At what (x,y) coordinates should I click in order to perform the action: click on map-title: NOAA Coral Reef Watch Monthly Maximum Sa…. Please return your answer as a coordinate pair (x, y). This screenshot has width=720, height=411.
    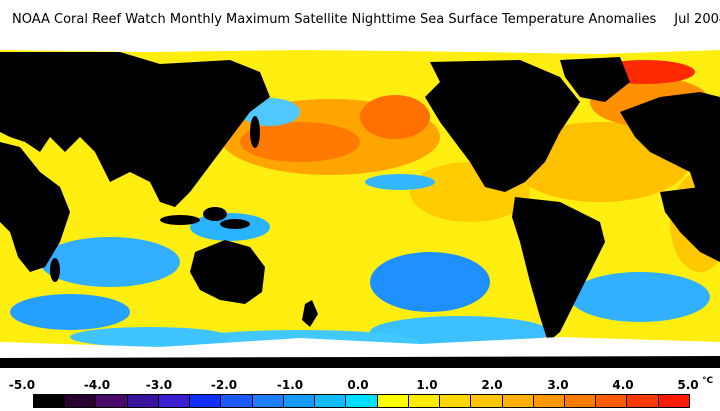
    Looking at the image, I should click on (334, 19).